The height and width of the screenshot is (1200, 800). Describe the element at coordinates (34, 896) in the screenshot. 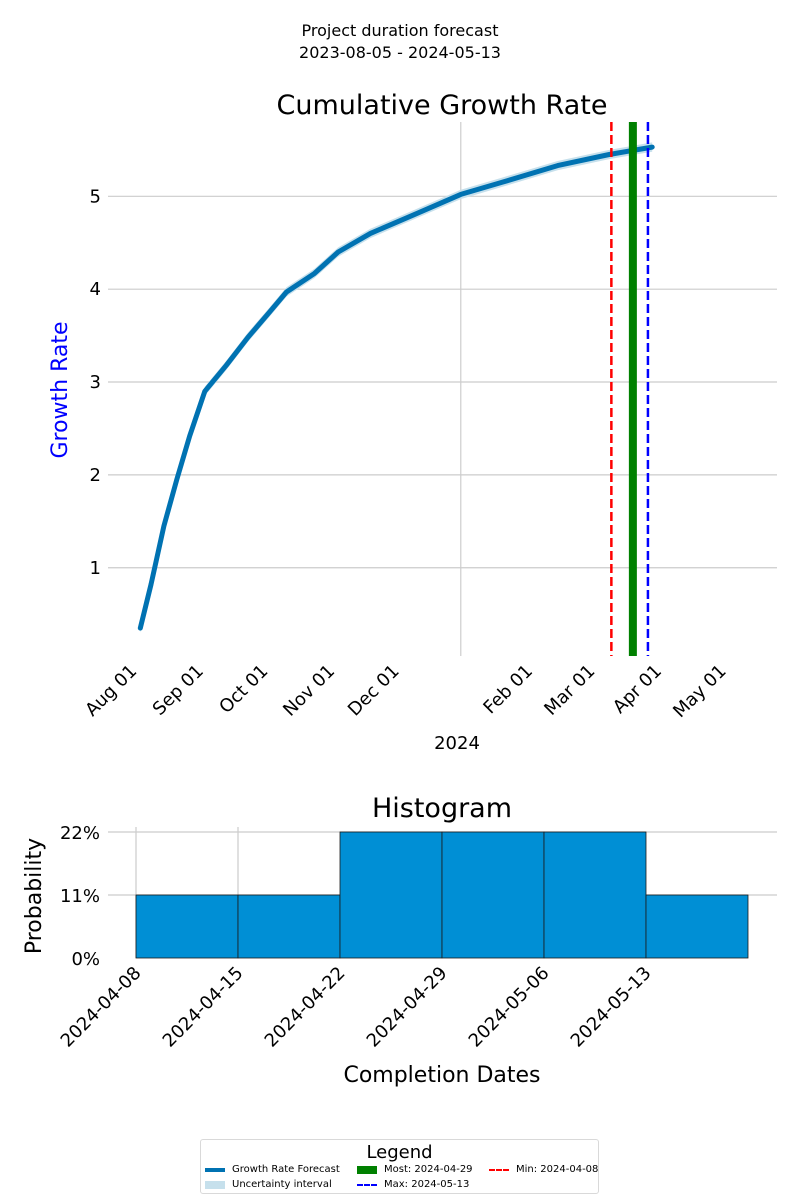

I see `histogram-ylabel: Probability` at that location.